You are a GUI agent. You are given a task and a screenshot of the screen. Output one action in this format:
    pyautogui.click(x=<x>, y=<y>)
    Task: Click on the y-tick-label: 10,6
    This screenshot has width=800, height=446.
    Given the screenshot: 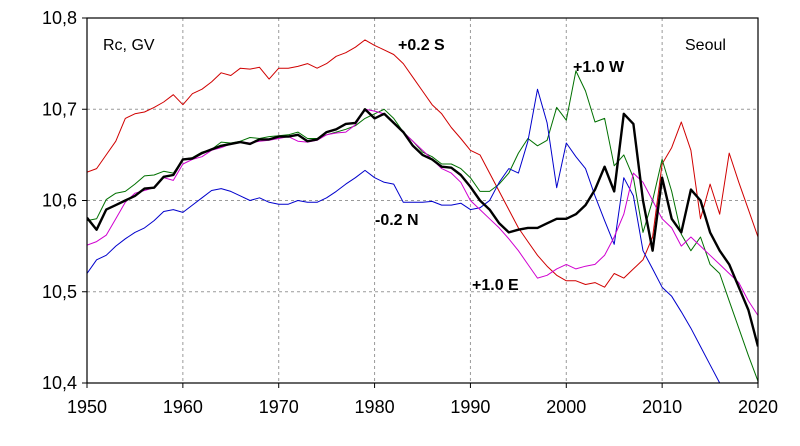 What is the action you would take?
    pyautogui.click(x=59, y=201)
    